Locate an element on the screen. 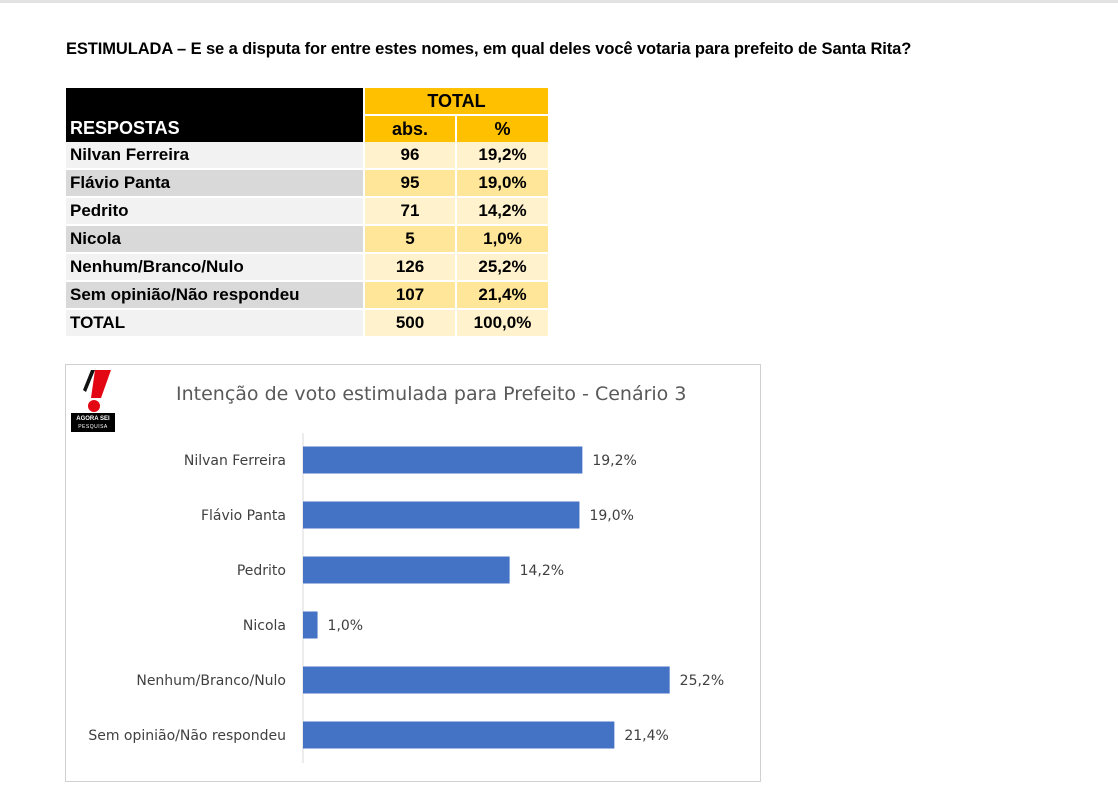  table-row: Pedrito 71 14,2% is located at coordinates (307, 212).